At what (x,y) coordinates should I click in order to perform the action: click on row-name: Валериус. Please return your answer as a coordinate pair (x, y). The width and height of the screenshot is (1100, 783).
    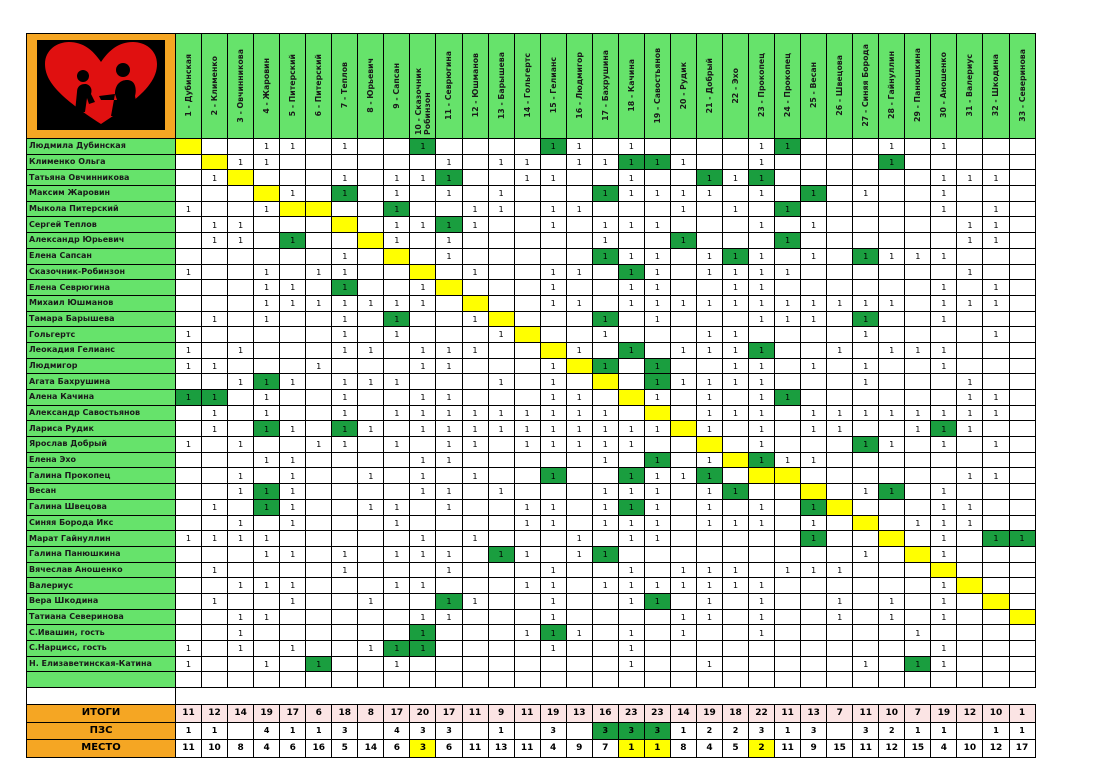
    Looking at the image, I should click on (101, 585).